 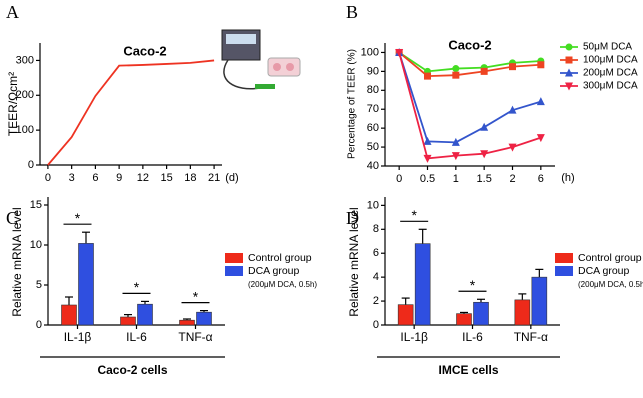 What do you see at coordinates (72, 178) in the screenshot?
I see `x-tick-label: 3` at bounding box center [72, 178].